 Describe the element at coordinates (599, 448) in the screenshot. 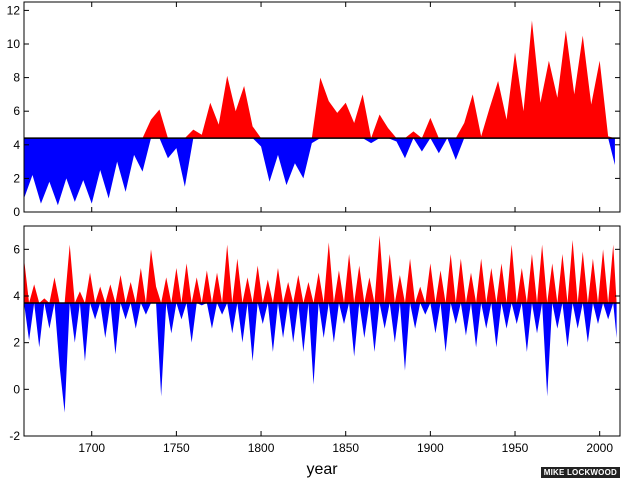

I see `x-tick-label: 2000` at that location.